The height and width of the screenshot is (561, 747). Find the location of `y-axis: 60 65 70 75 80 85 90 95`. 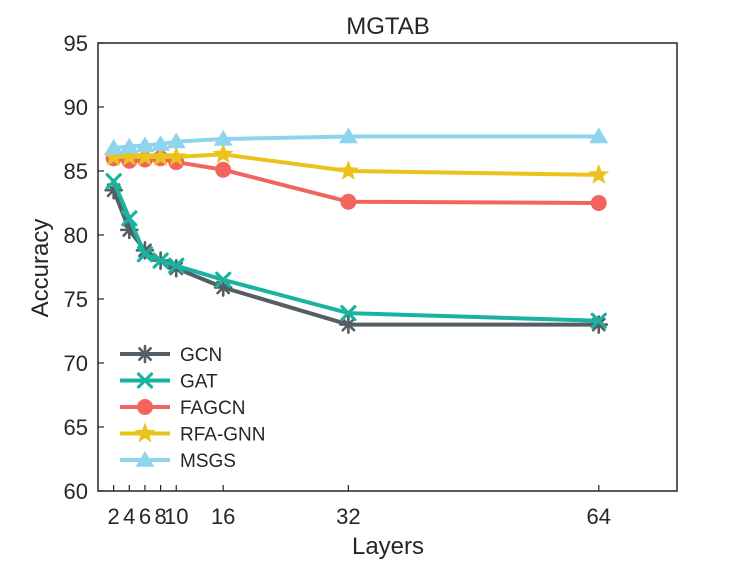

y-axis: 60 65 70 75 80 85 90 95 is located at coordinates (84, 267).